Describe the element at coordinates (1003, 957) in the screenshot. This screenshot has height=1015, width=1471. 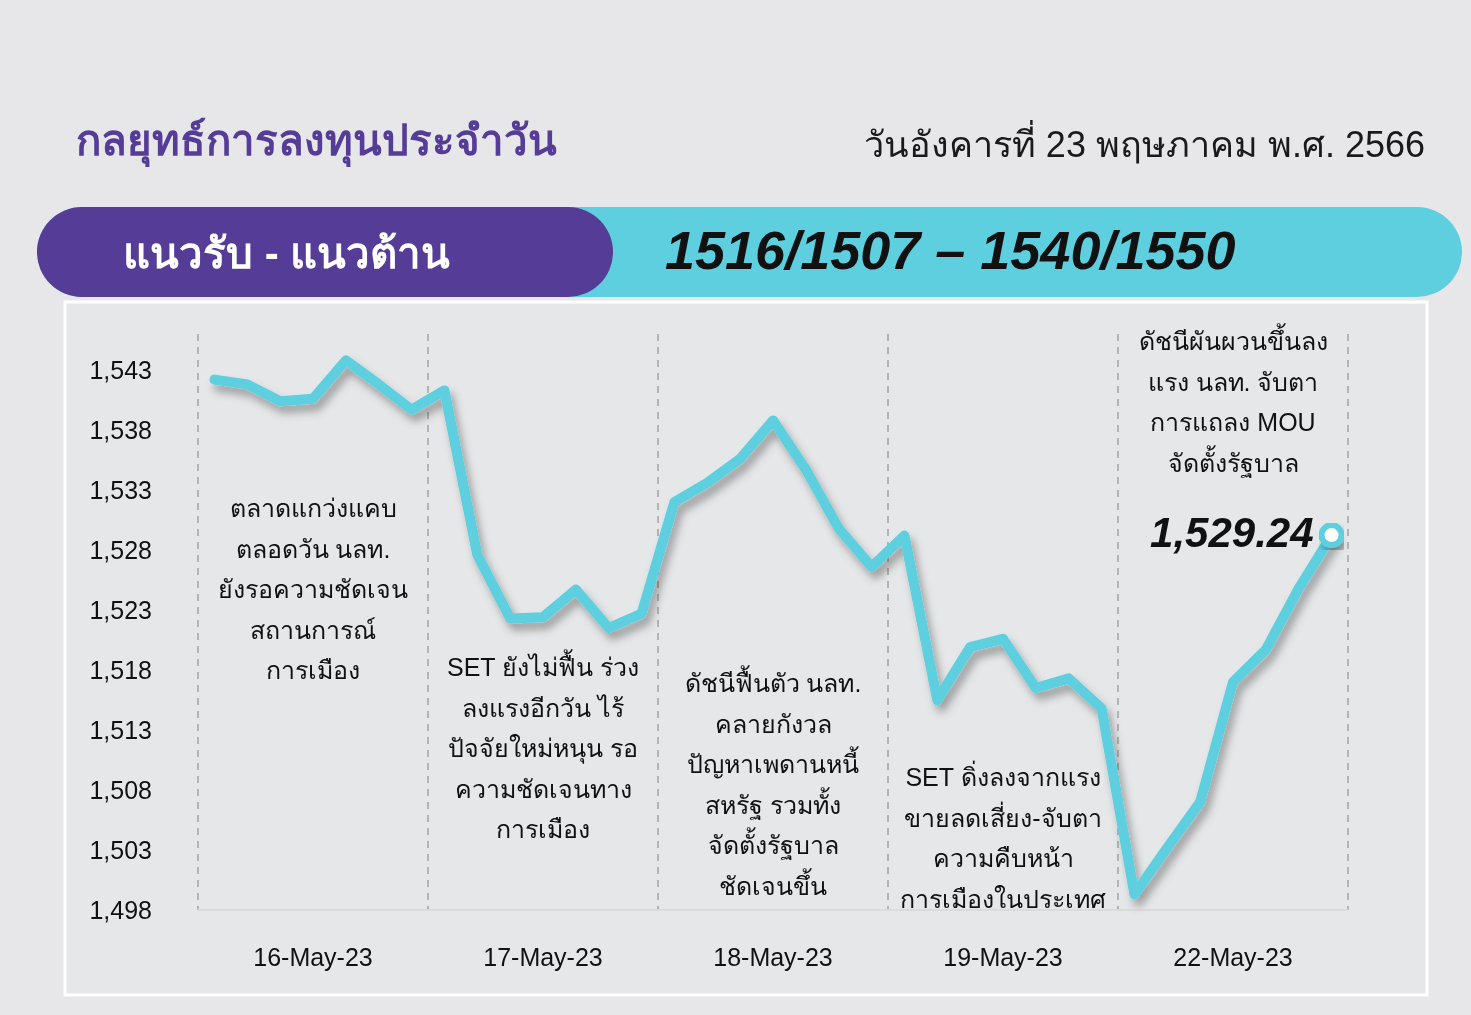
I see `x-tick-label: 19-May-23` at that location.